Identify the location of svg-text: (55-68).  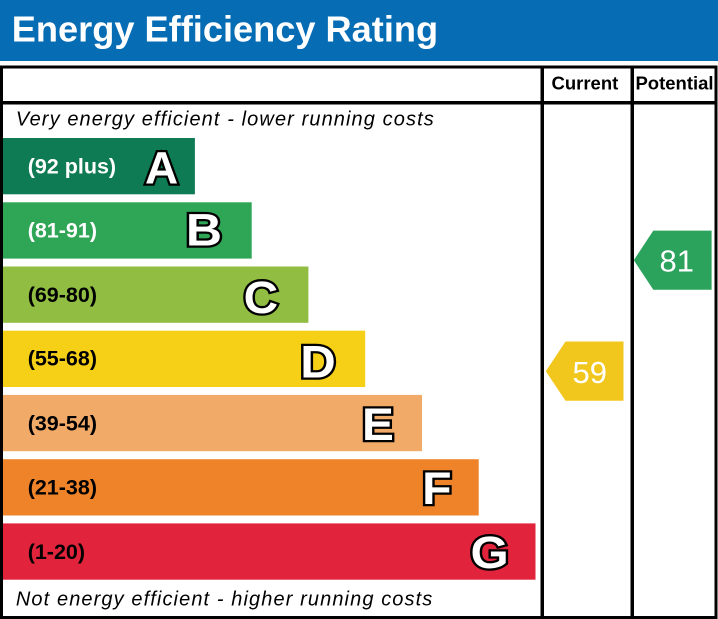
(62, 359).